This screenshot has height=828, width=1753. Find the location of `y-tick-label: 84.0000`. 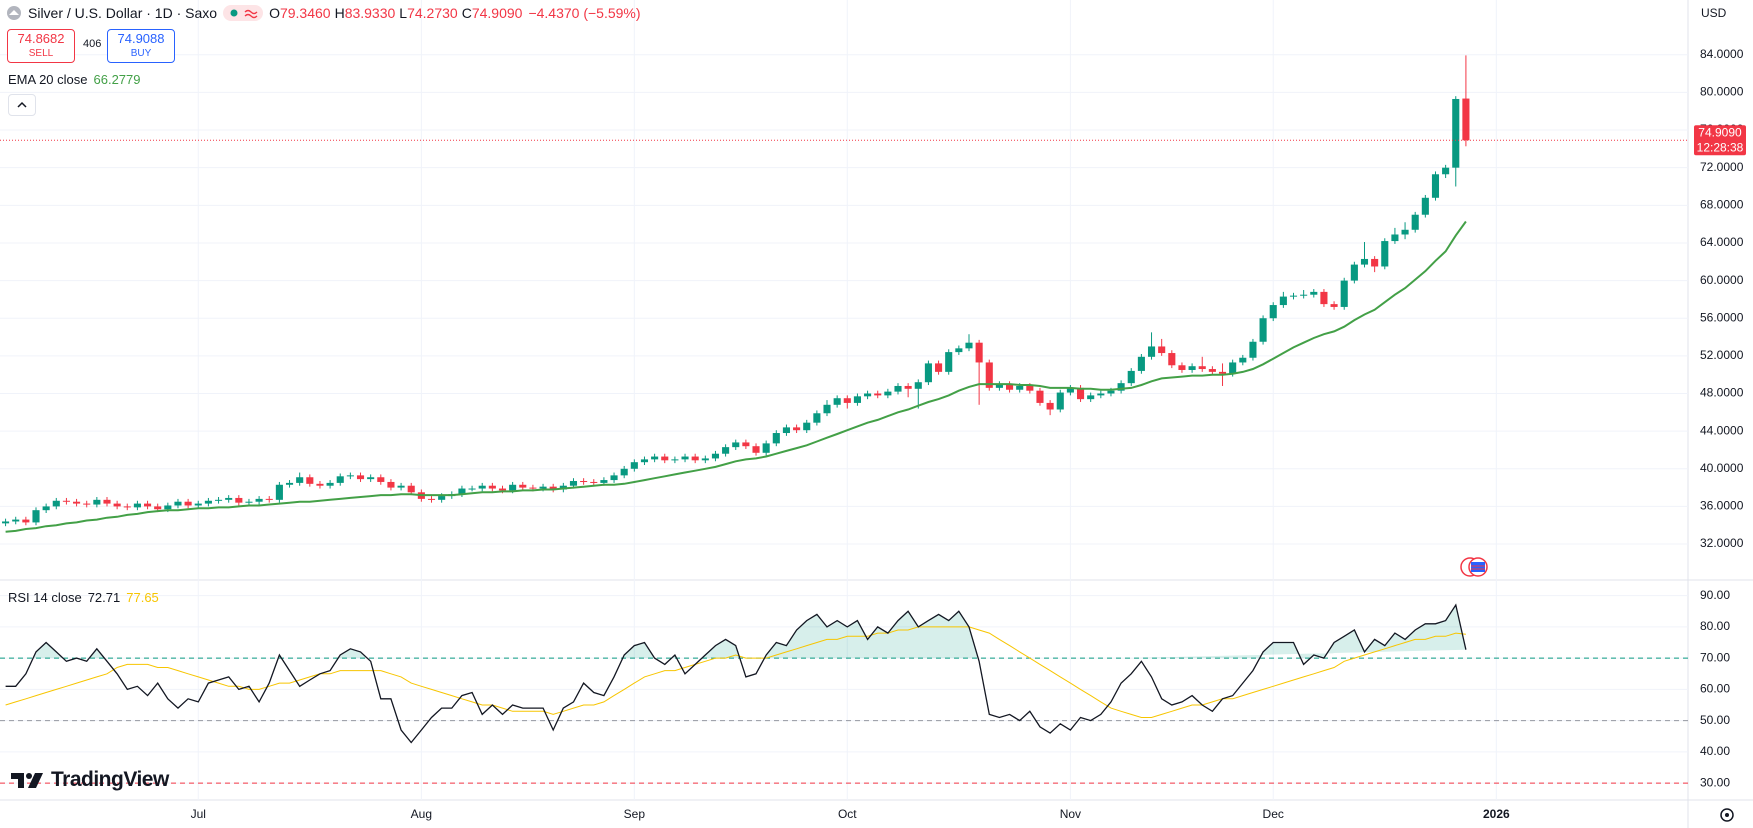

y-tick-label: 84.0000 is located at coordinates (1722, 54).